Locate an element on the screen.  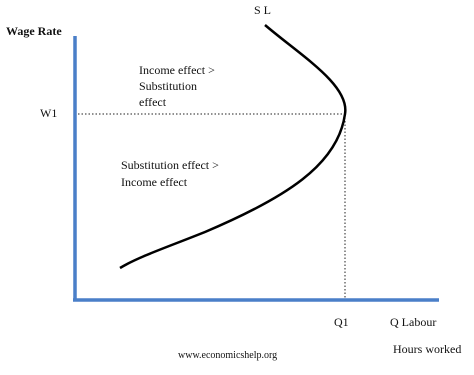
x-axis-label: Q Labour is located at coordinates (413, 322).